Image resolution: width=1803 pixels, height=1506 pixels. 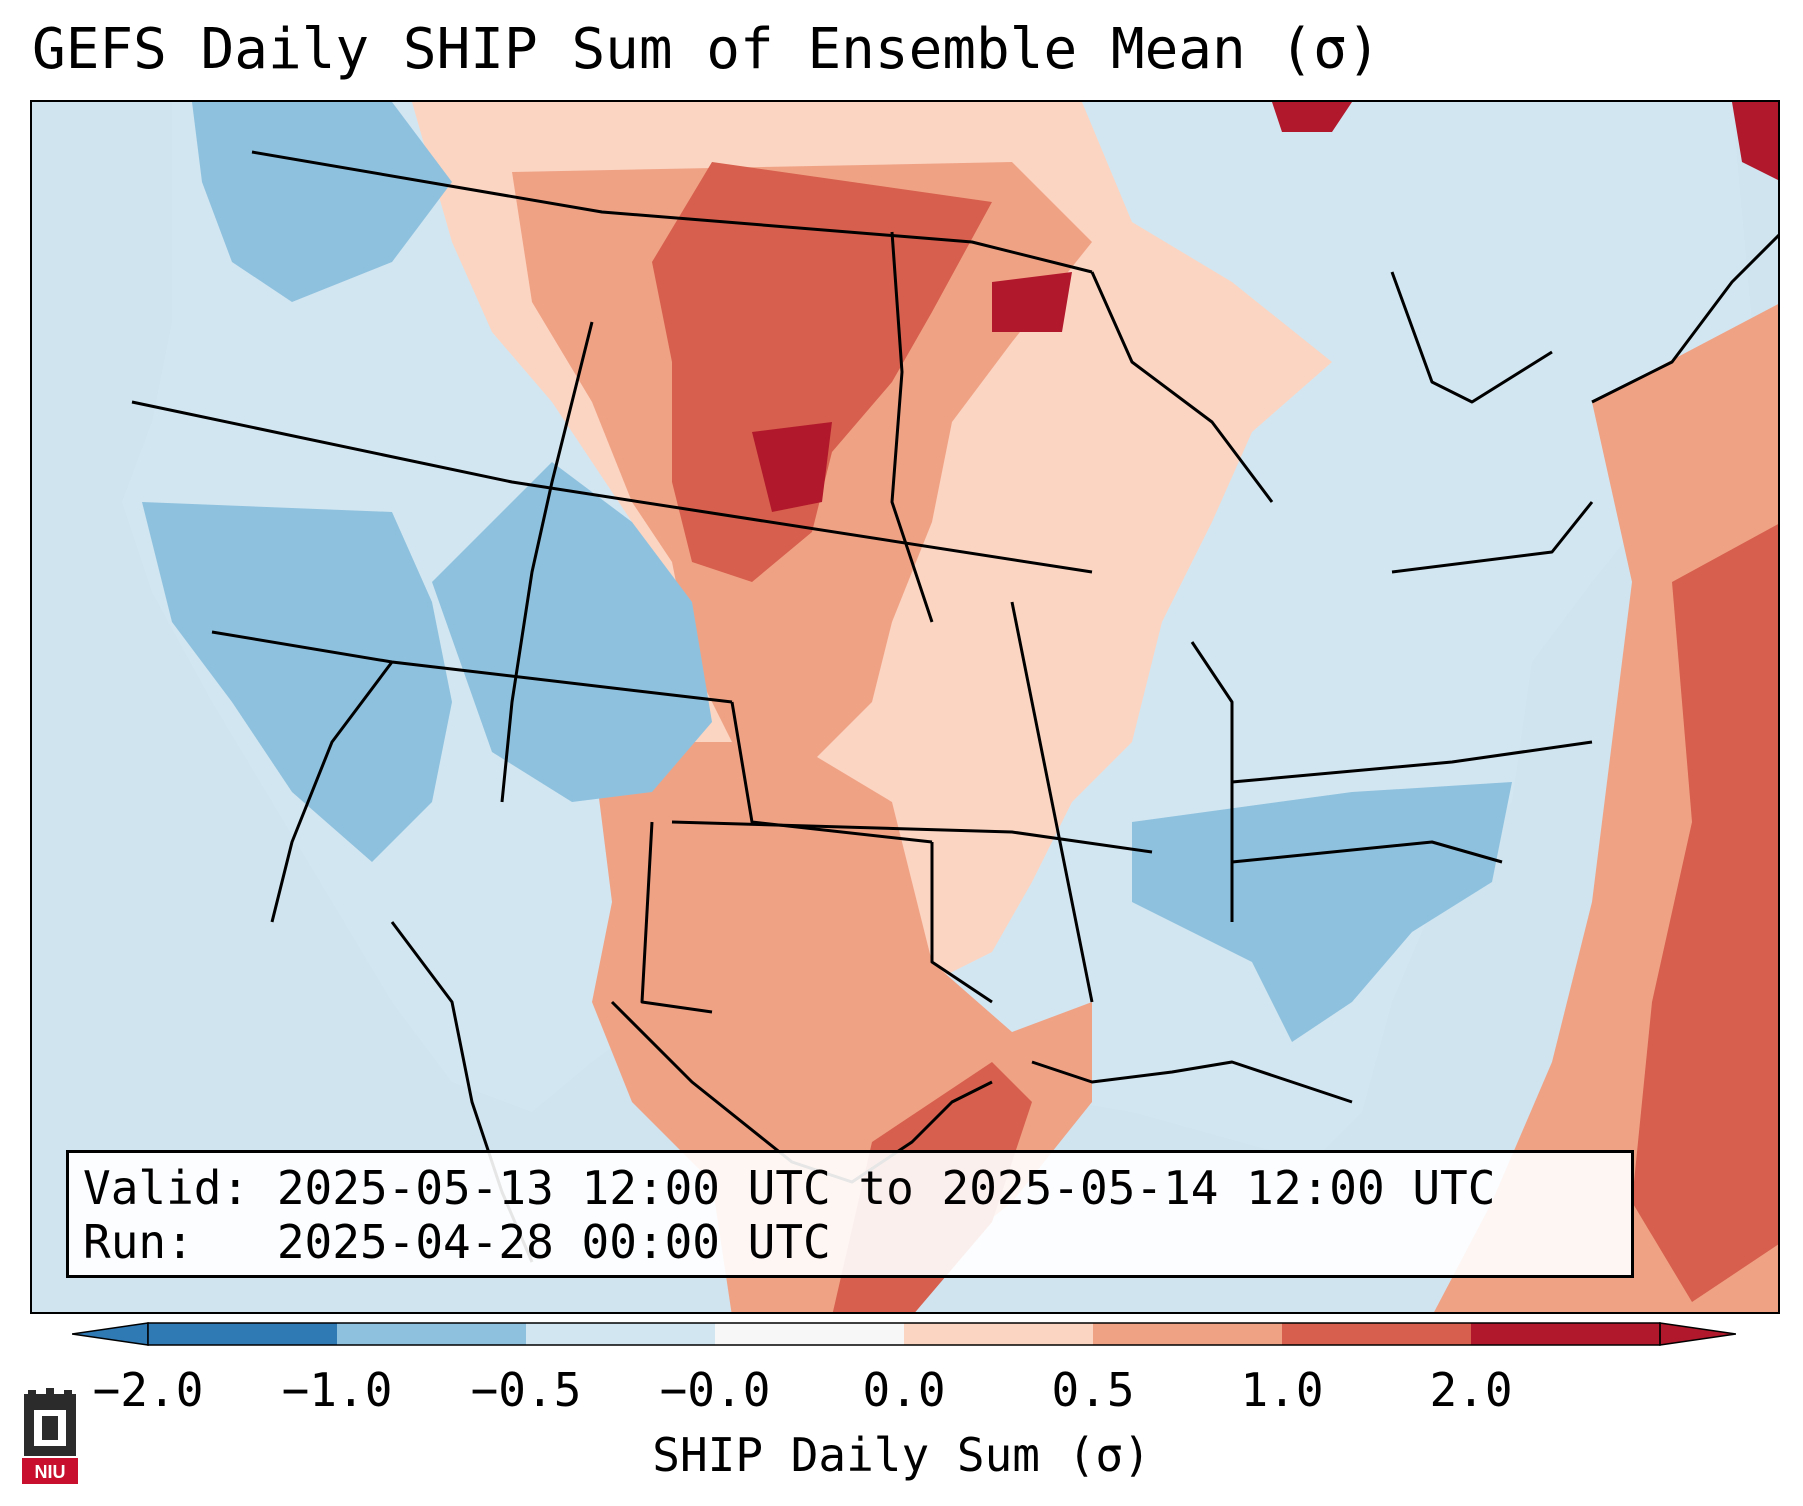 I want to click on colorbar-tick-label: −1.0, so click(x=337, y=1390).